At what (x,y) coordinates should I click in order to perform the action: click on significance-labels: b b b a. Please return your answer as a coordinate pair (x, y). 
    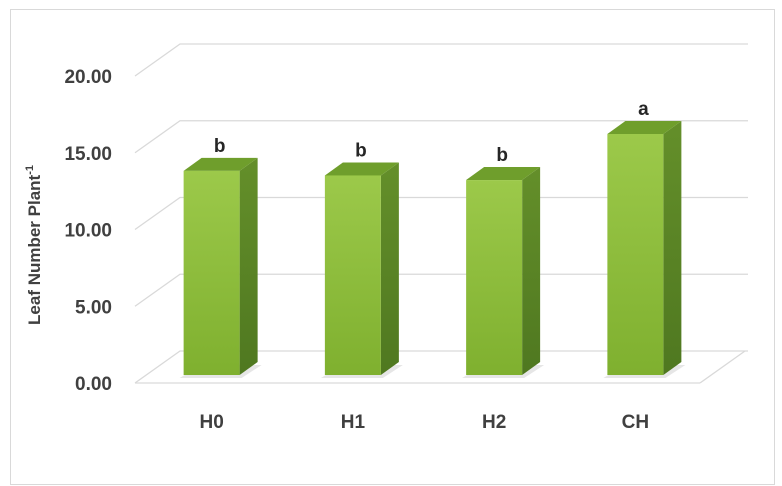
    Looking at the image, I should click on (431, 132).